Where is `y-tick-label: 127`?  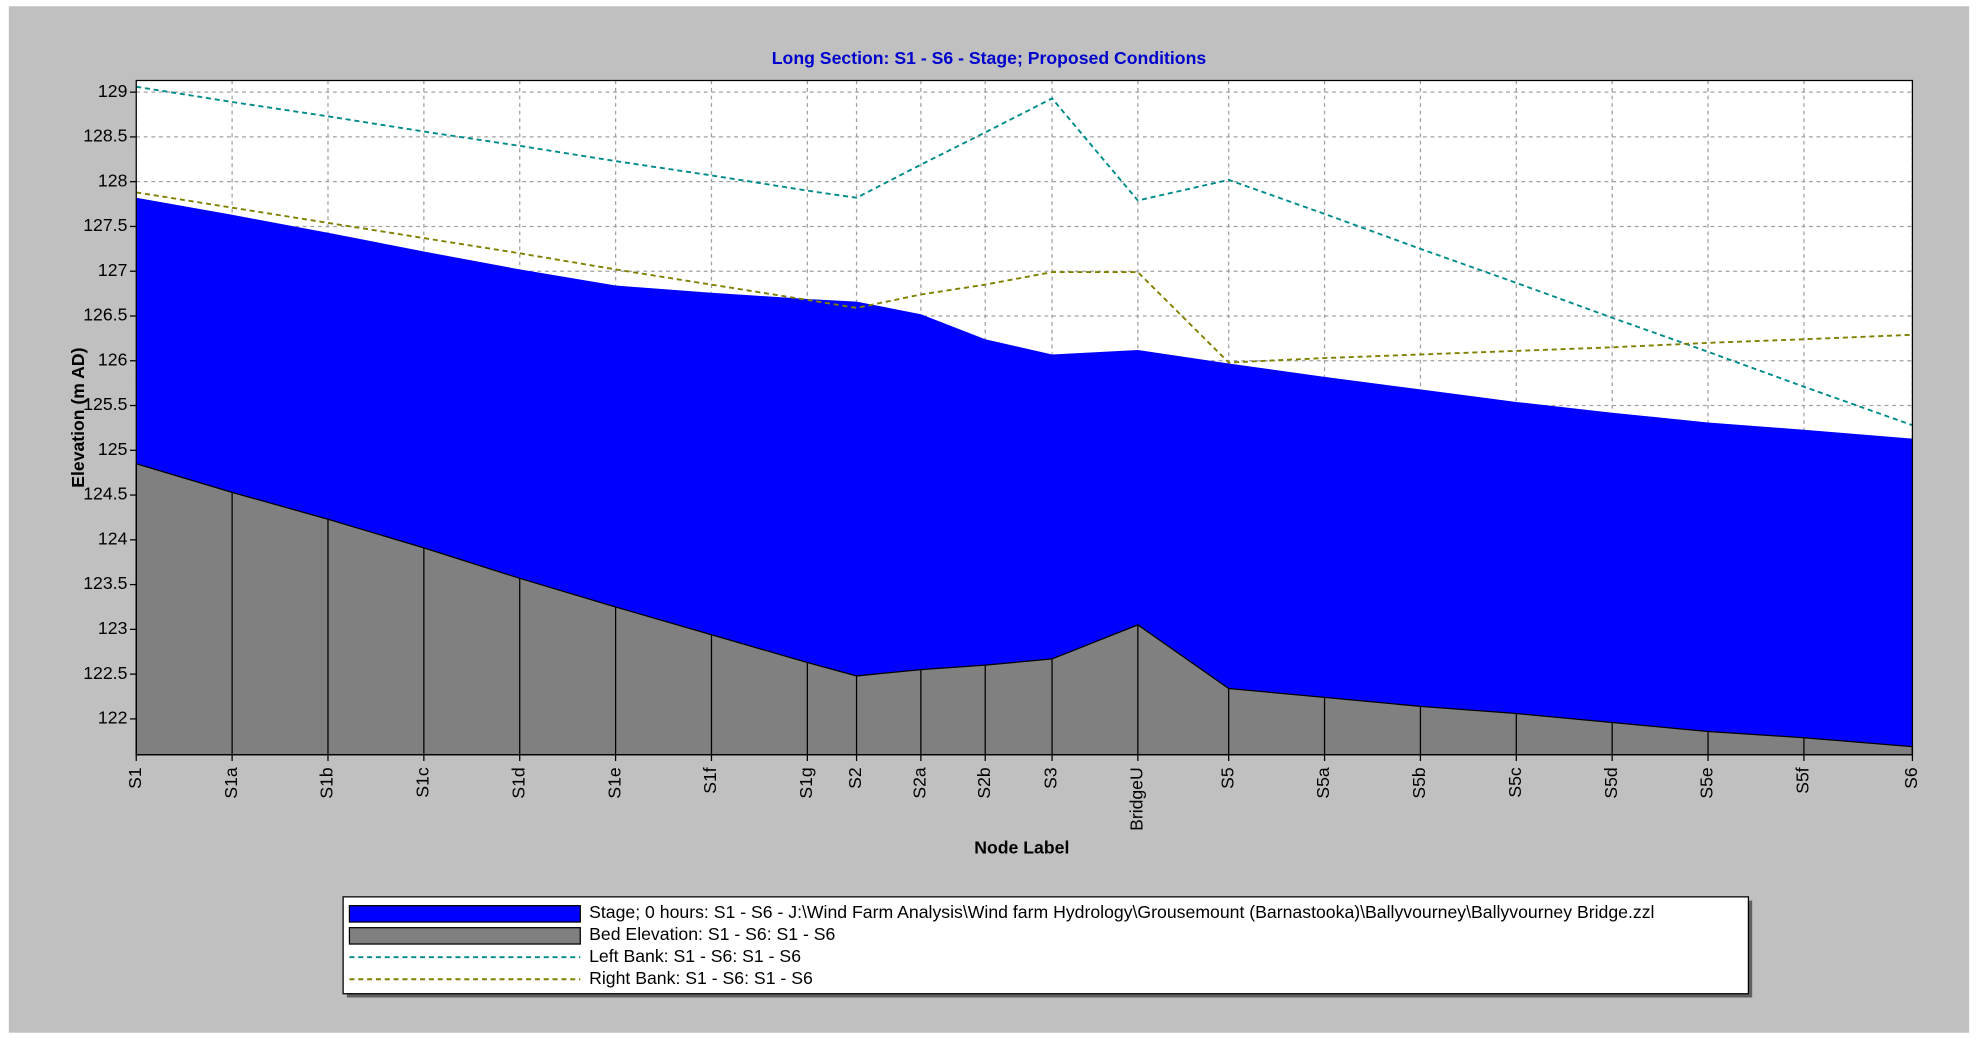 y-tick-label: 127 is located at coordinates (112, 270).